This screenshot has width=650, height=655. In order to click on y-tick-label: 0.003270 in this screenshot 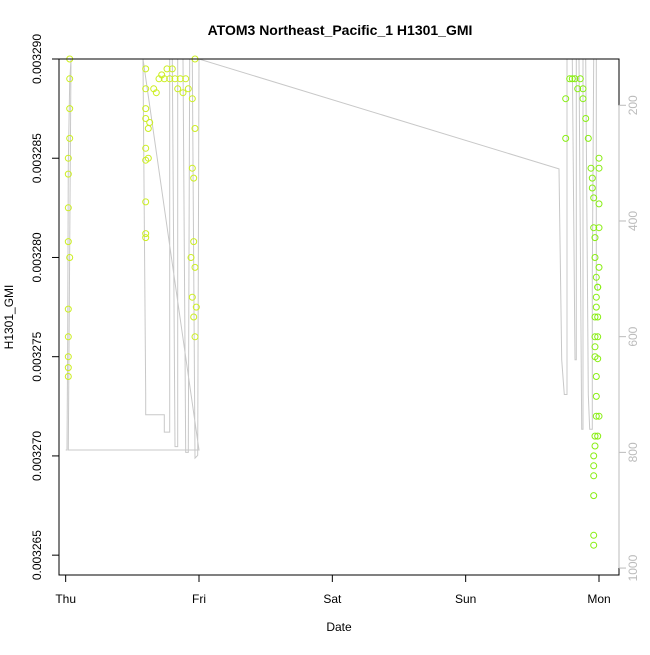, I will do `click(37, 456)`.